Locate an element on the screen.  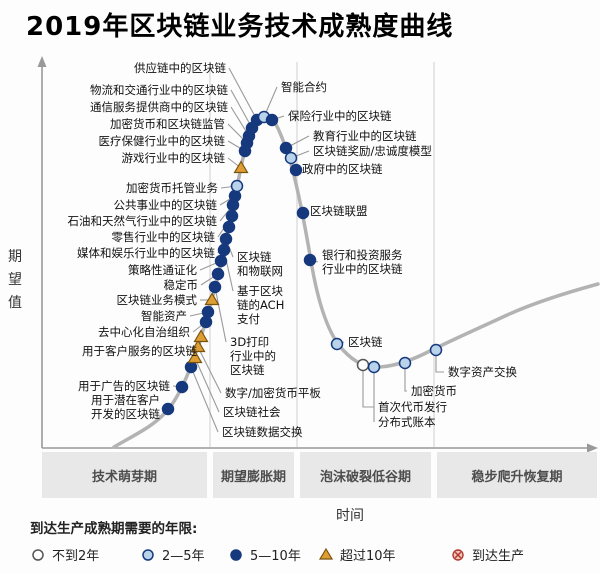
phase-label: 稳步爬升恢复期 is located at coordinates (517, 477).